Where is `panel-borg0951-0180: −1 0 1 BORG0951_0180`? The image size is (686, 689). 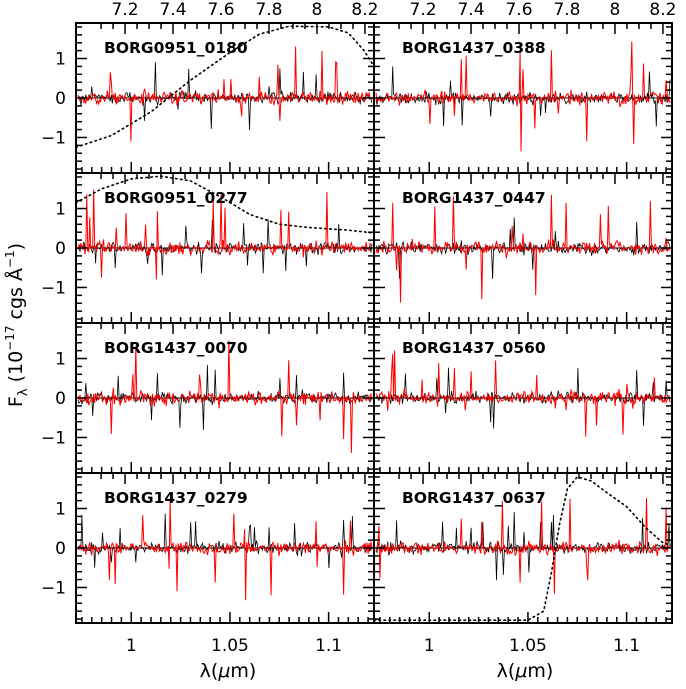 panel-borg0951-0180: −1 0 1 BORG0951_0180 is located at coordinates (208, 98).